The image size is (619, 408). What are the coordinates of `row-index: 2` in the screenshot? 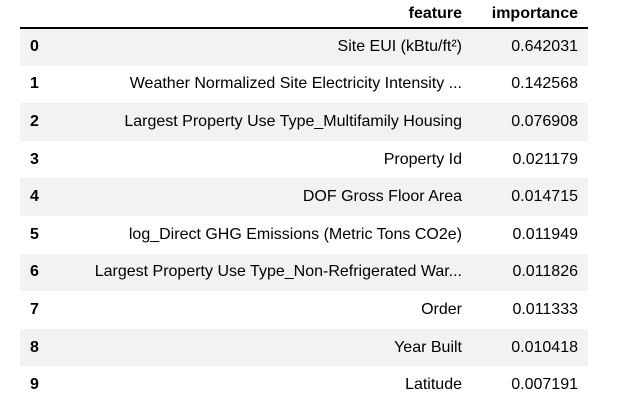 It's located at (34, 121).